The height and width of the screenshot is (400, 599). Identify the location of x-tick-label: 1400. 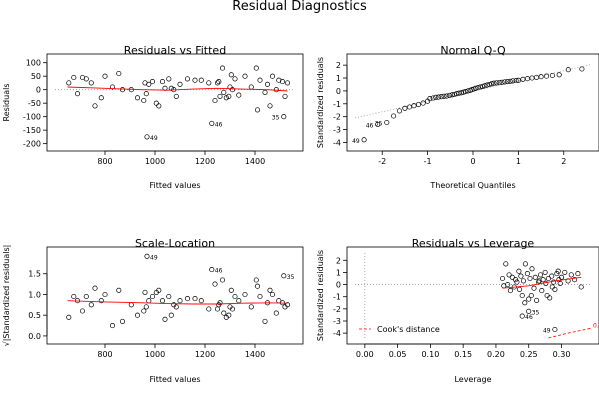
(255, 354).